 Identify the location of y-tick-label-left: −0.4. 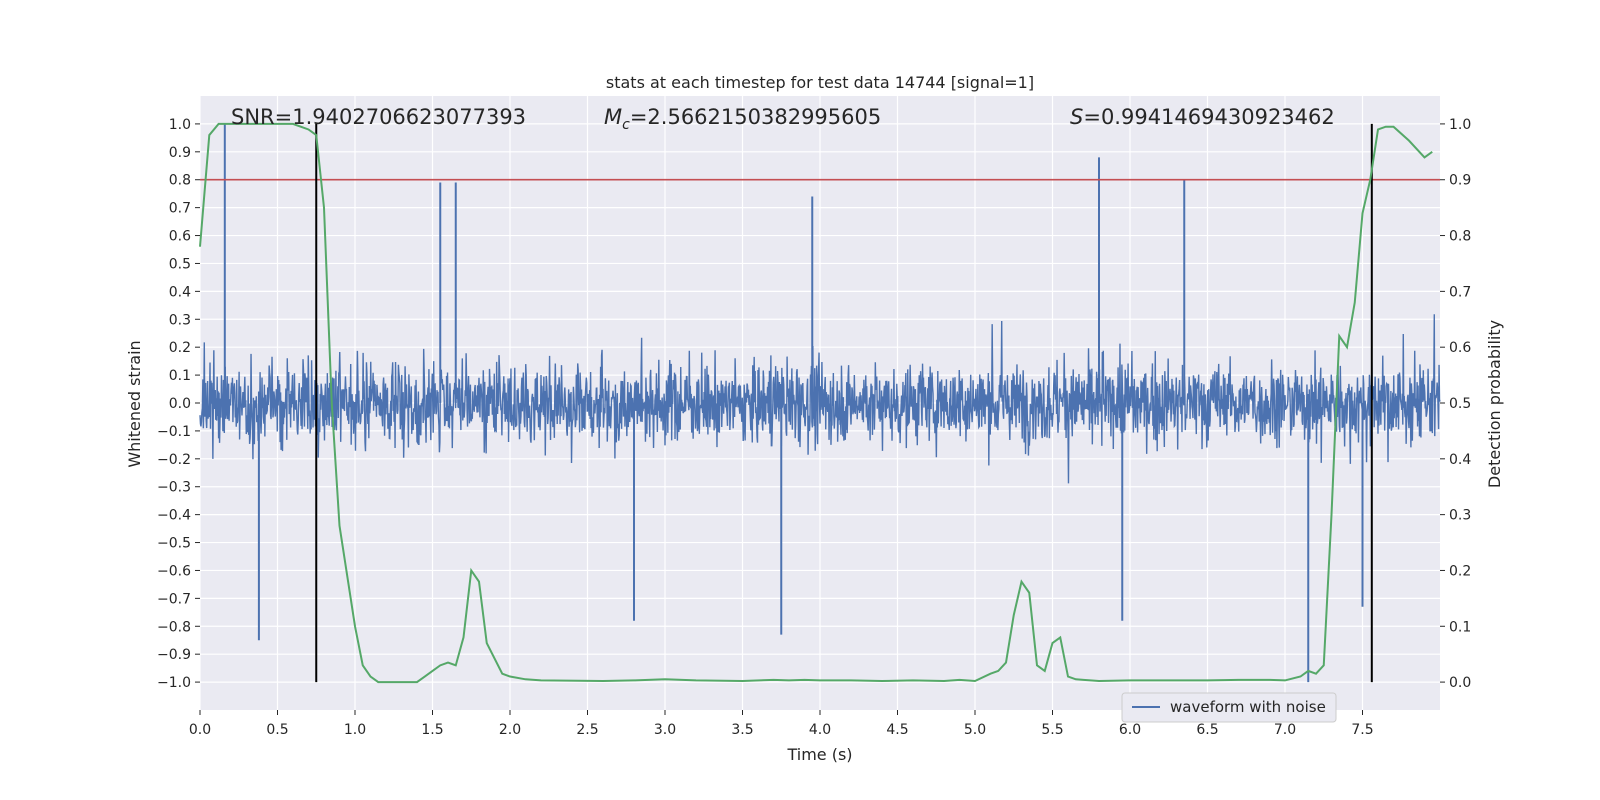
(174, 516).